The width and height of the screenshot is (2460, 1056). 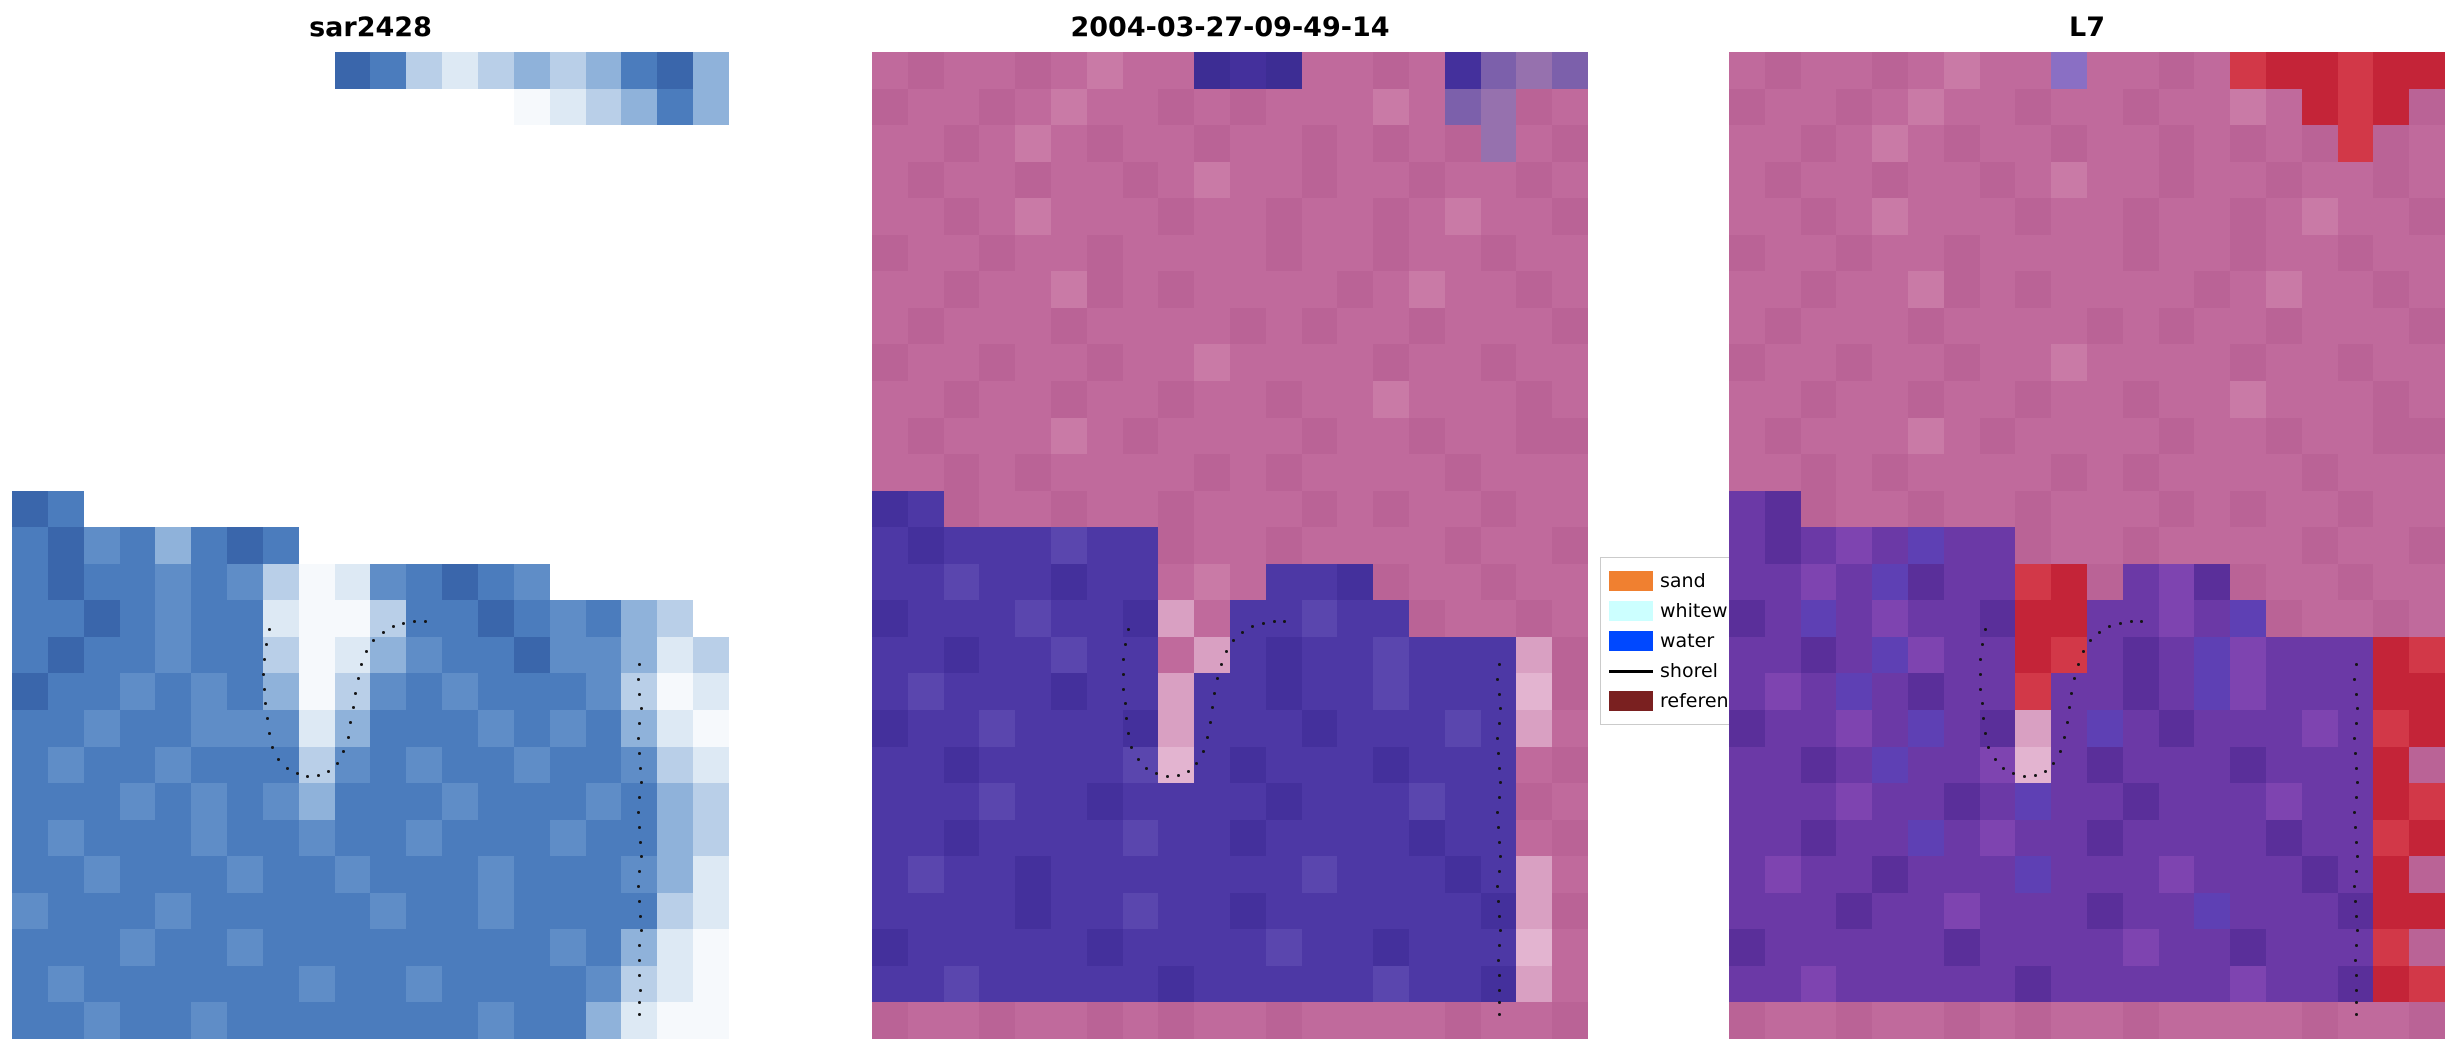 What do you see at coordinates (1631, 701) in the screenshot?
I see `reference-swatch` at bounding box center [1631, 701].